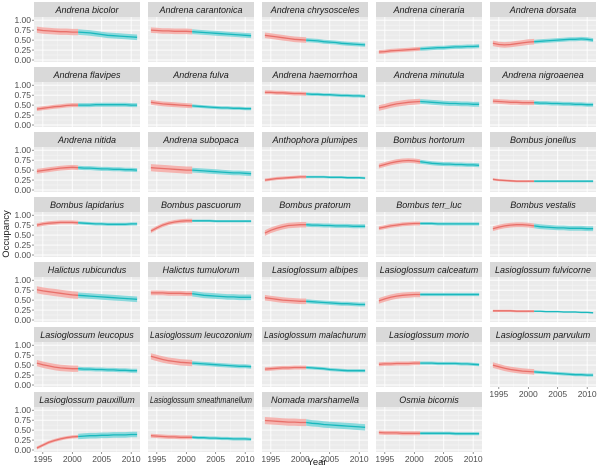  Describe the element at coordinates (77, 293) in the screenshot. I see `facet-panel: Halictus rubicundus 0.000.250.500.751.00` at that location.